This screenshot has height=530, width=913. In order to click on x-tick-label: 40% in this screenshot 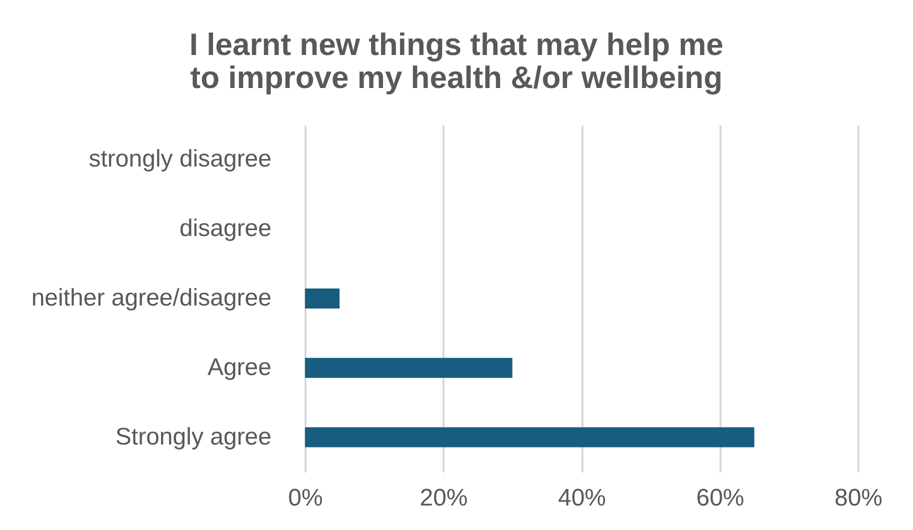, I will do `click(582, 498)`.